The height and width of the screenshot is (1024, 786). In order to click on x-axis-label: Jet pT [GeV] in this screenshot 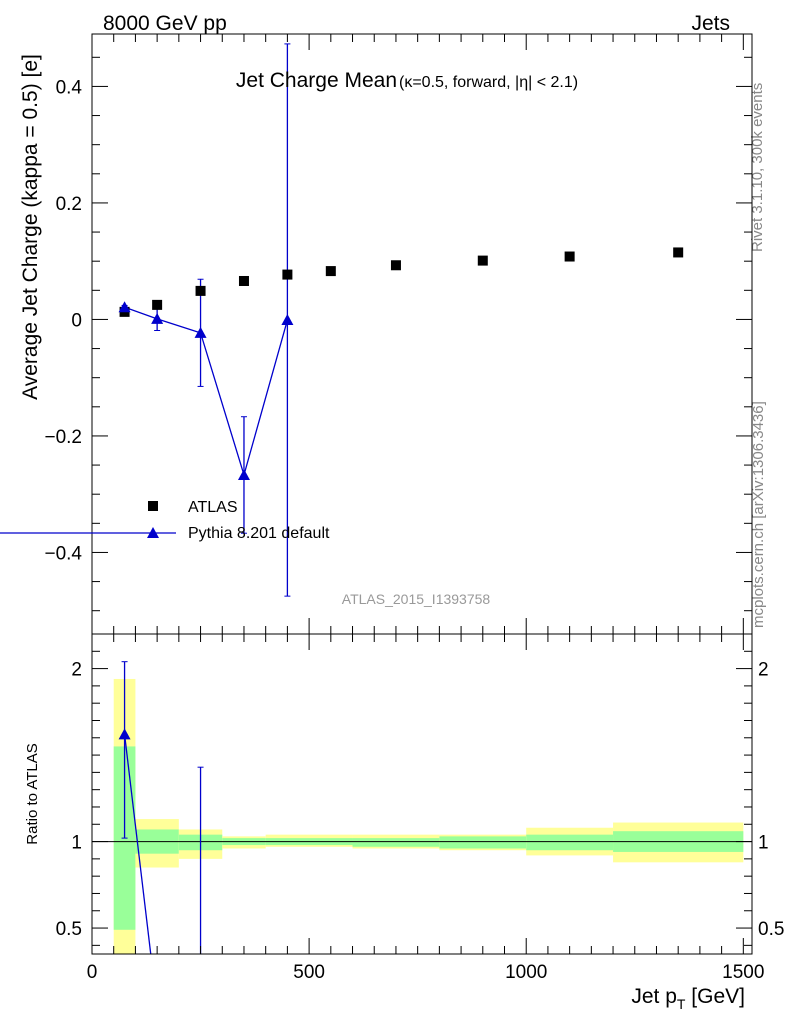, I will do `click(688, 998)`.